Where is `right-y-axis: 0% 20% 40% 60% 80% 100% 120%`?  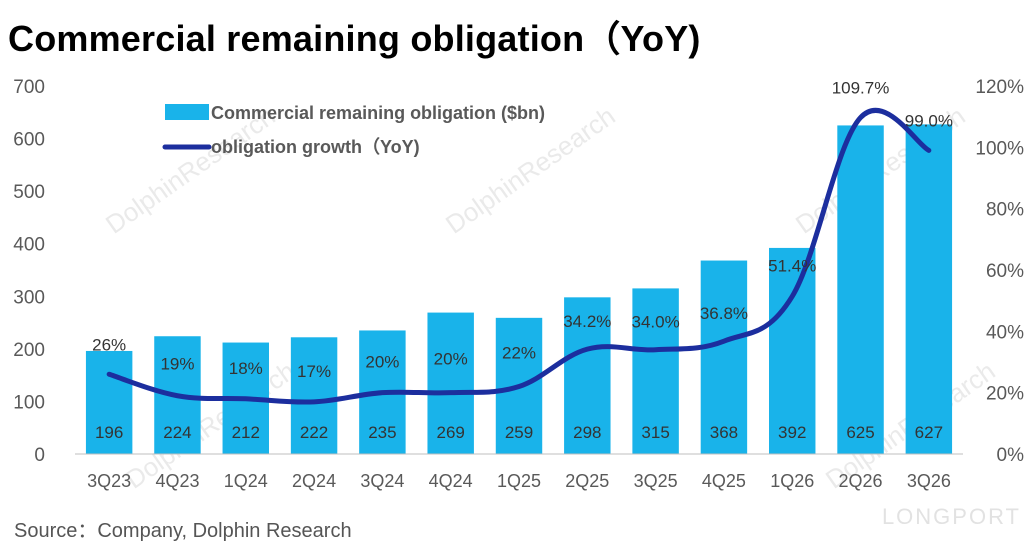
right-y-axis: 0% 20% 40% 60% 80% 100% 120% is located at coordinates (999, 271).